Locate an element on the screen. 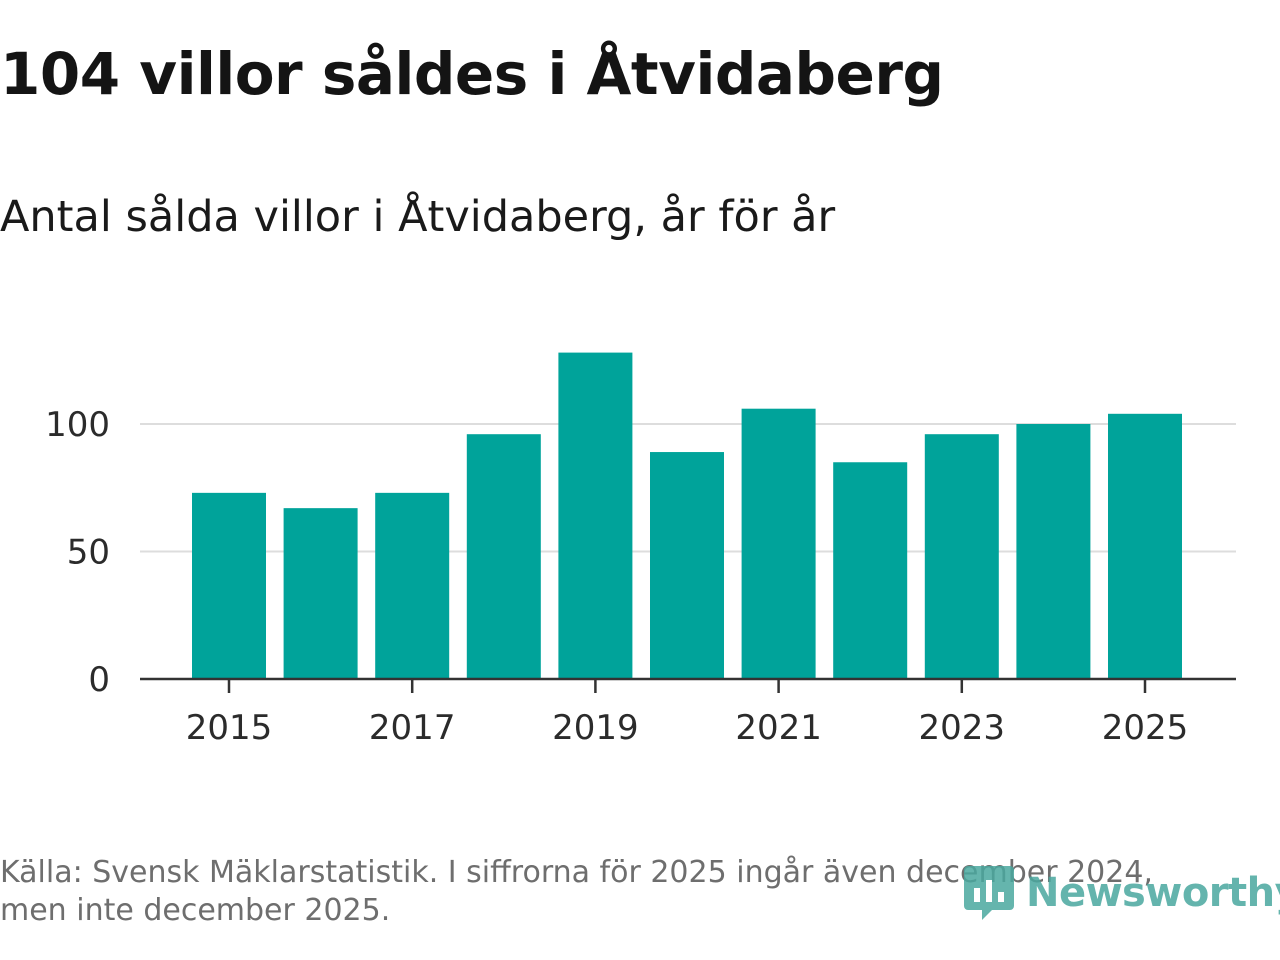 This screenshot has height=960, width=1280. y-tick-label-100: 100 is located at coordinates (77, 425).